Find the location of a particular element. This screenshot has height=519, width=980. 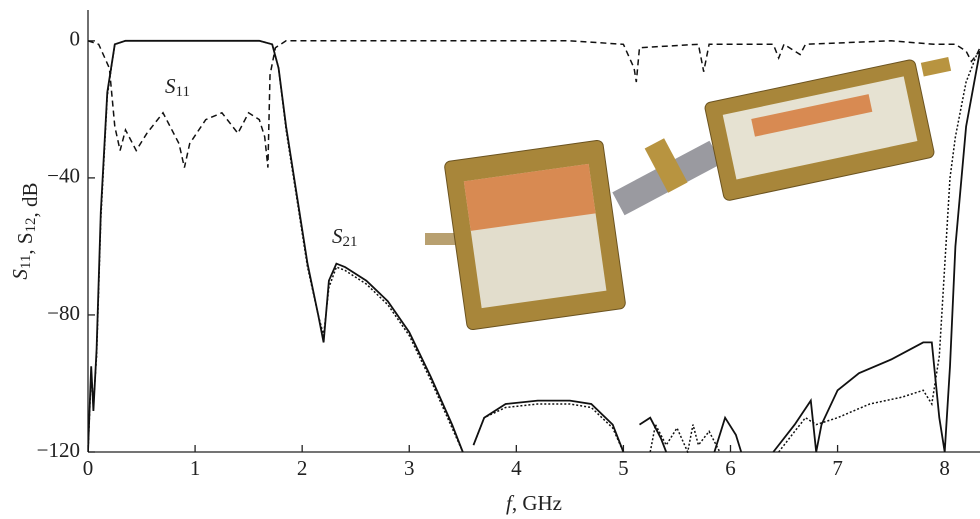

x-tick-label: 2 is located at coordinates (302, 468).